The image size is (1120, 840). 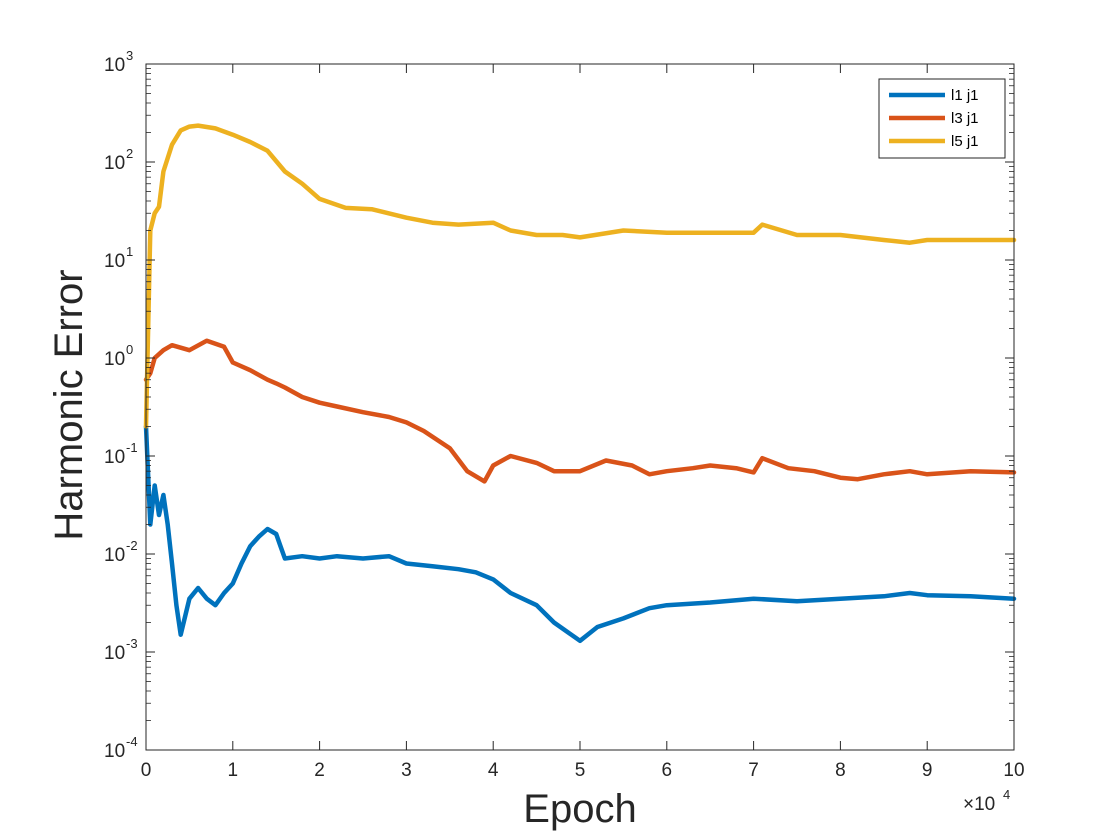 What do you see at coordinates (129, 55) in the screenshot?
I see `y-tick-label-exponent: 3` at bounding box center [129, 55].